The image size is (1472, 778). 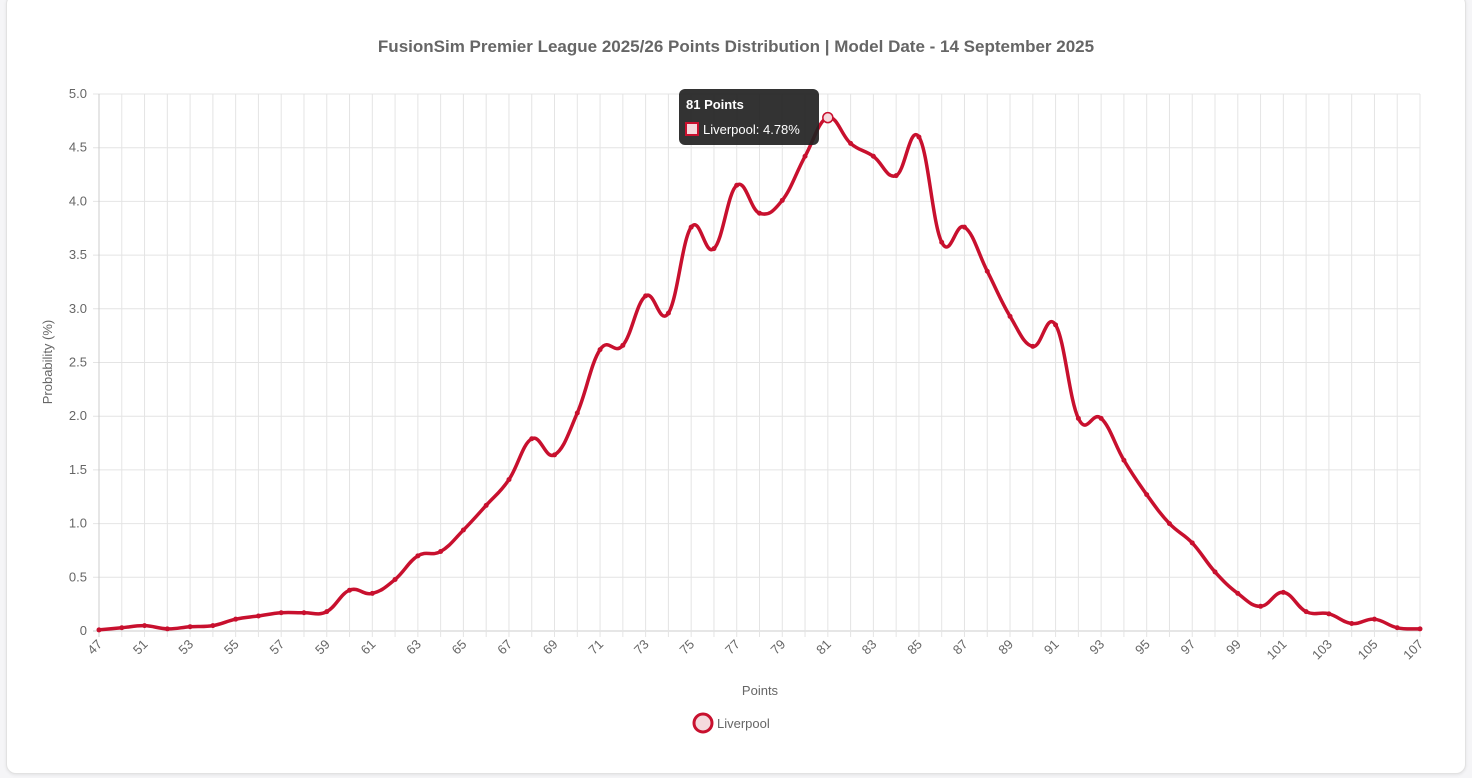 What do you see at coordinates (1142, 647) in the screenshot?
I see `x-tick-label: 95` at bounding box center [1142, 647].